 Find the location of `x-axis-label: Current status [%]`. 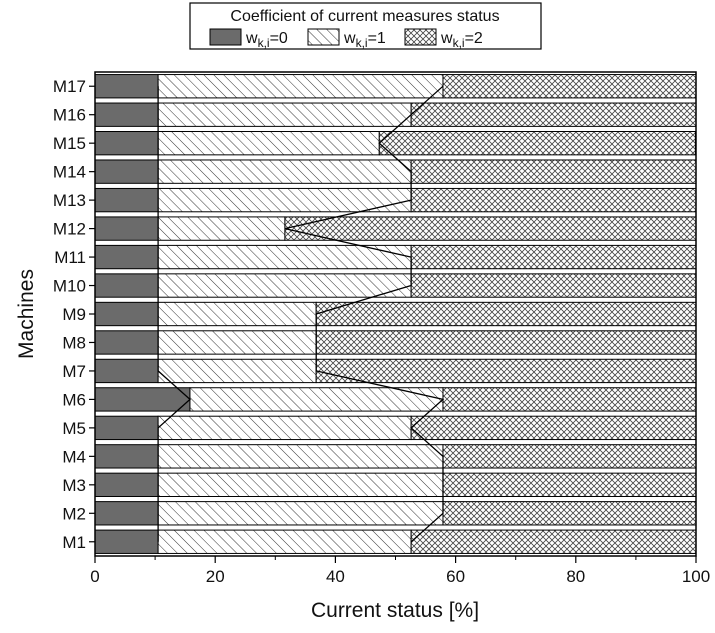

x-axis-label: Current status [%] is located at coordinates (395, 610).